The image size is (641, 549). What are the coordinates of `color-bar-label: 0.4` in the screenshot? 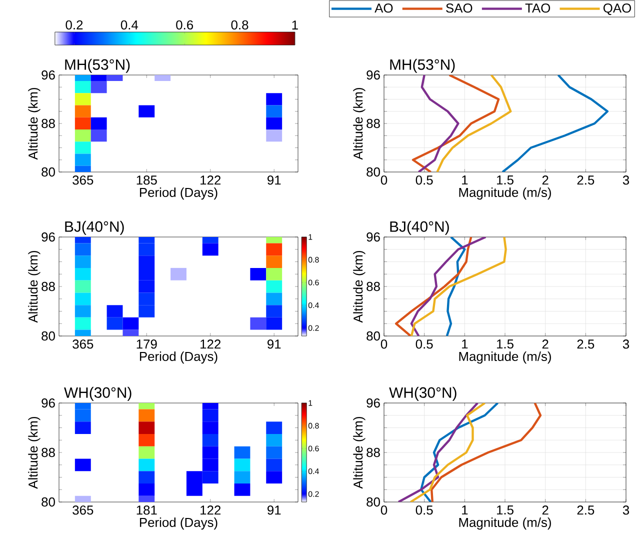 It's located at (129, 25).